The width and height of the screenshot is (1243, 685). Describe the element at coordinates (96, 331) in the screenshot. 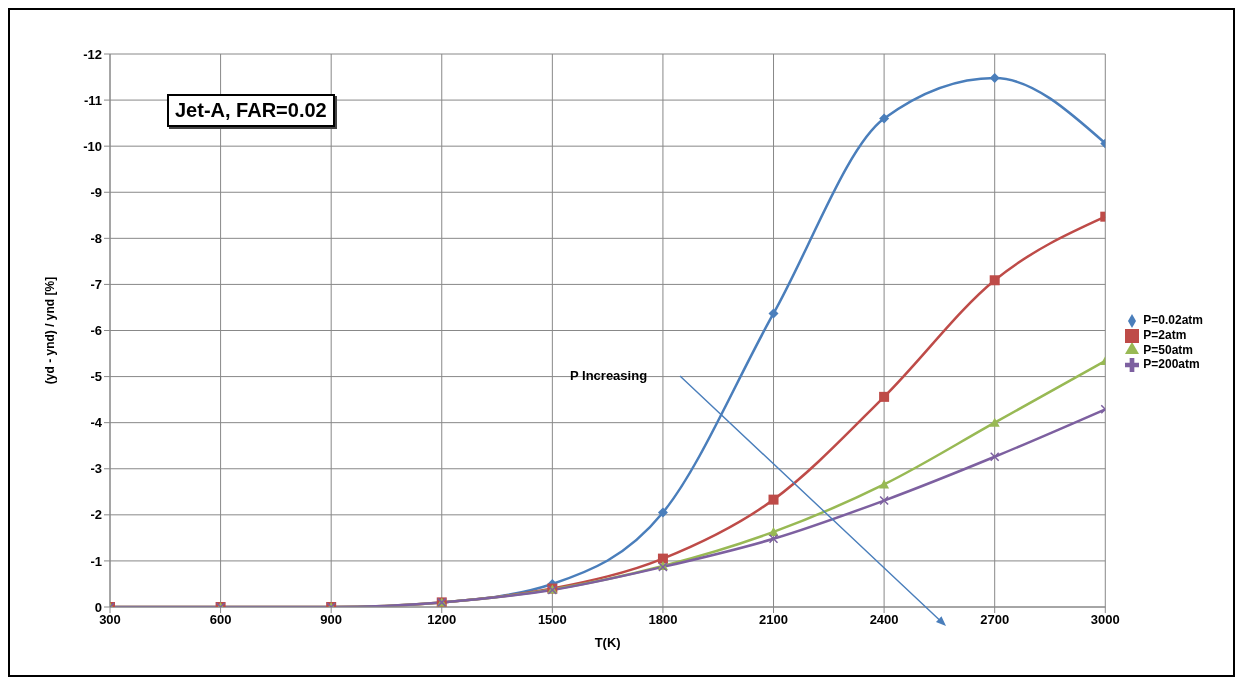

I see `y-tick-label: -6` at that location.